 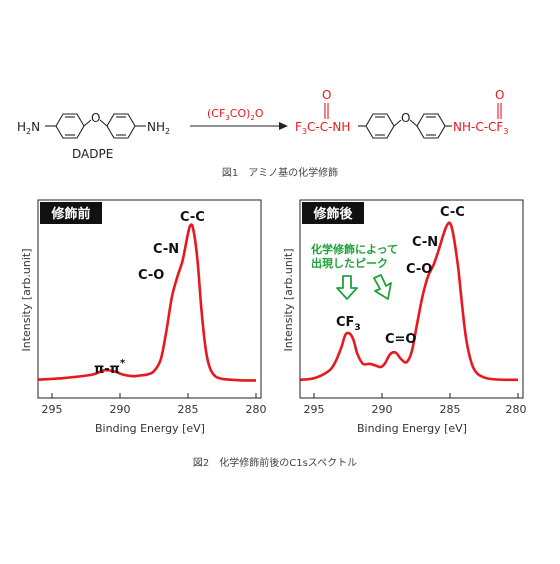 I want to click on reactant-left-amine: H2N, so click(x=28, y=128).